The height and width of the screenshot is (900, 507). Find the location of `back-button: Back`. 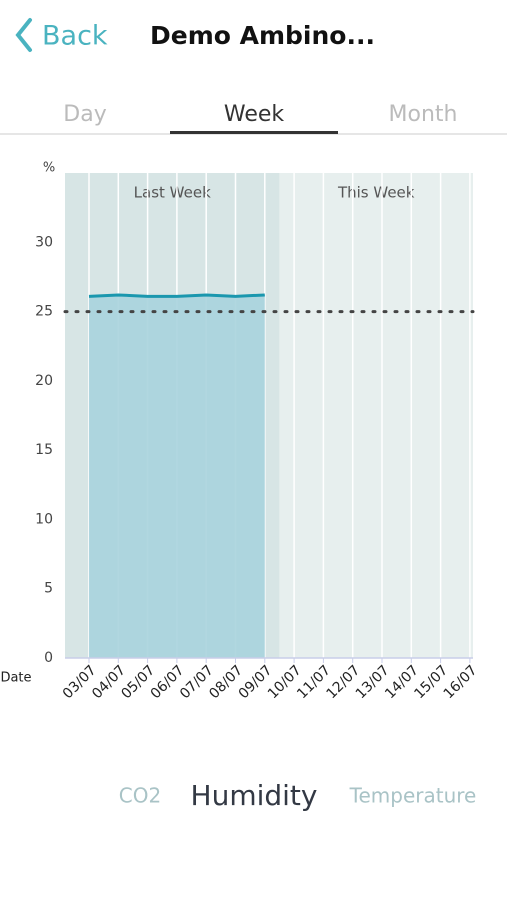

back-button: Back is located at coordinates (75, 36).